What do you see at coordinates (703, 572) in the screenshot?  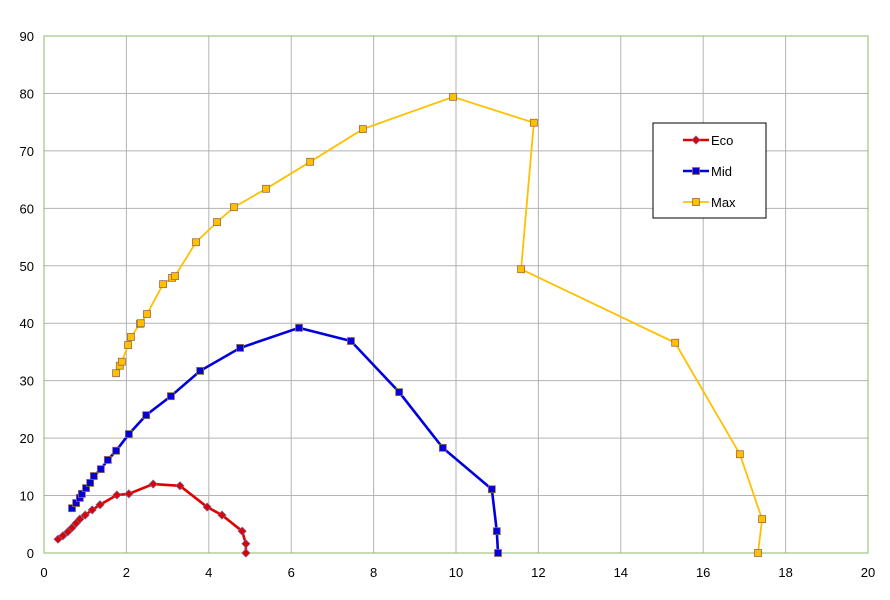 I see `x-tick-label: 16` at bounding box center [703, 572].